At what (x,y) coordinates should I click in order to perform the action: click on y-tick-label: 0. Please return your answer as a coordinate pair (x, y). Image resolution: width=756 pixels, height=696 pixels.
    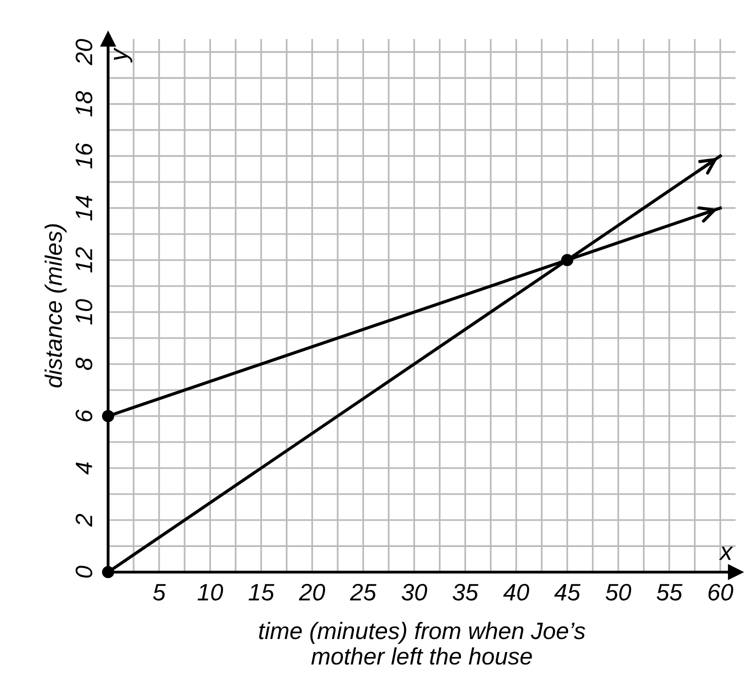
    Looking at the image, I should click on (84, 572).